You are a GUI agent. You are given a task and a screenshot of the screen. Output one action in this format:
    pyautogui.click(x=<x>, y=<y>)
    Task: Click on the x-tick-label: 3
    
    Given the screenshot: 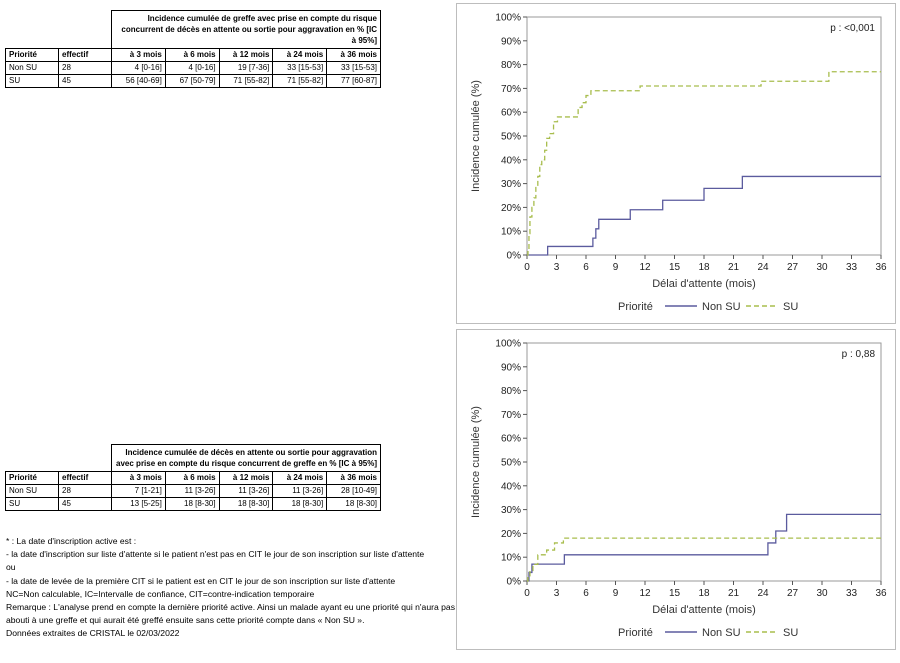 What is the action you would take?
    pyautogui.click(x=557, y=267)
    